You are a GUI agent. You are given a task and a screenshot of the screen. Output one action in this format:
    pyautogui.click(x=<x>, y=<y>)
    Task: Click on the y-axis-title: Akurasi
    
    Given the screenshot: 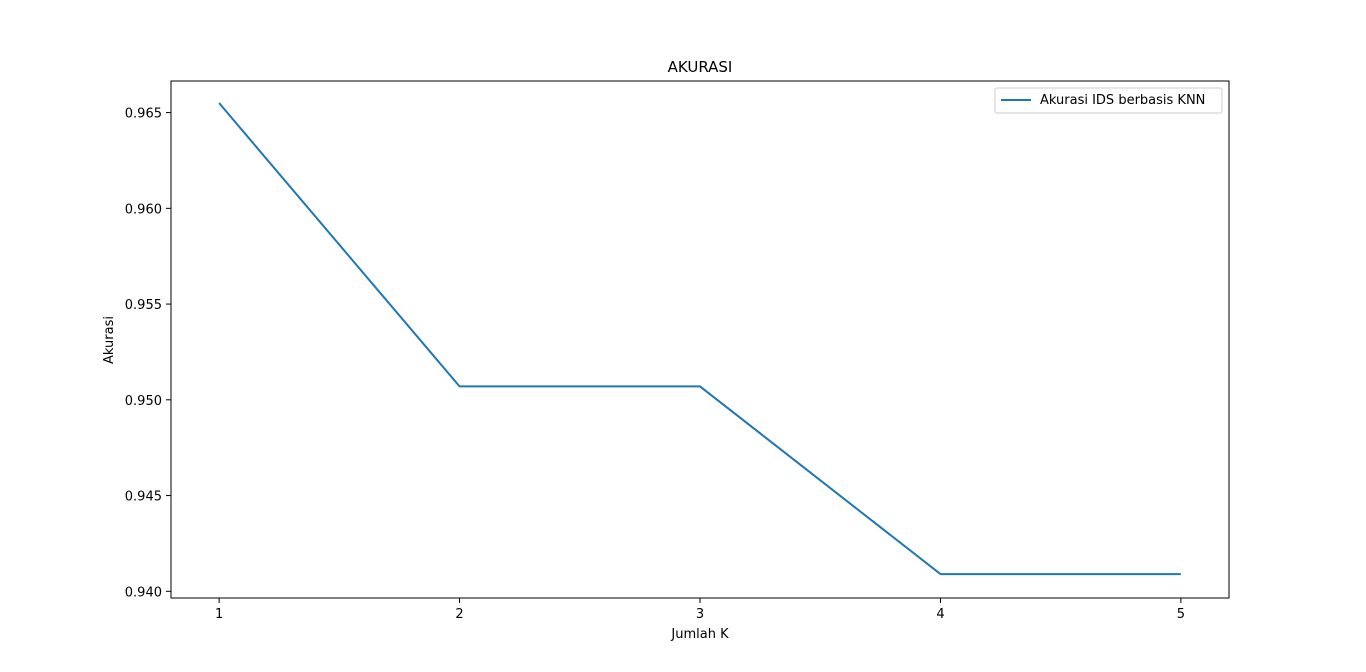 What is the action you would take?
    pyautogui.click(x=109, y=340)
    